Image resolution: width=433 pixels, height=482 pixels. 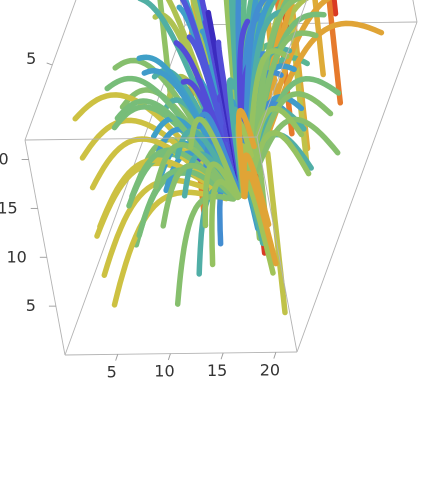 What do you see at coordinates (217, 370) in the screenshot?
I see `x-tick-label: 15` at bounding box center [217, 370].